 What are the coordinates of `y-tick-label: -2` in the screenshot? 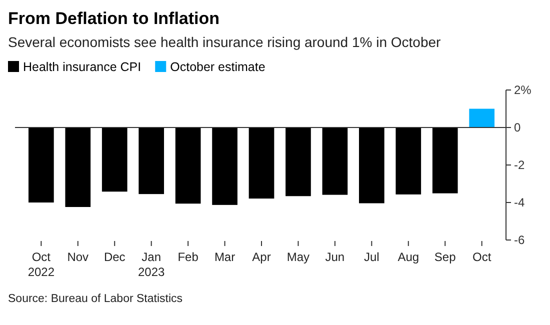 It's located at (519, 165).